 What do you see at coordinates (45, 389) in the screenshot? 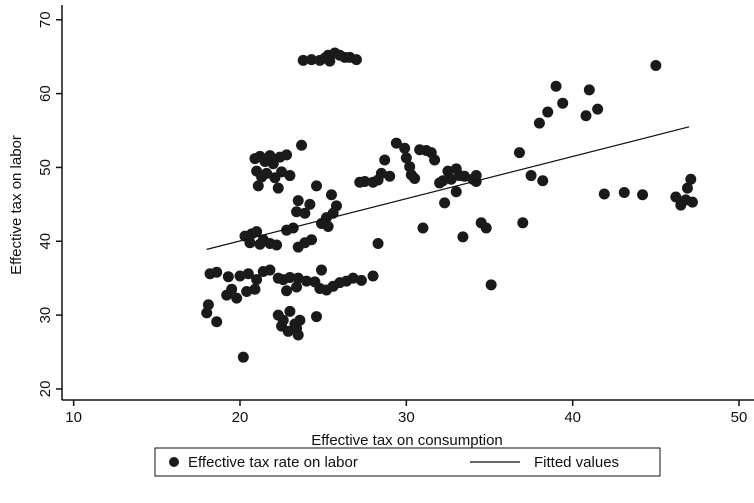
I see `y-tick-label: 20` at bounding box center [45, 389].